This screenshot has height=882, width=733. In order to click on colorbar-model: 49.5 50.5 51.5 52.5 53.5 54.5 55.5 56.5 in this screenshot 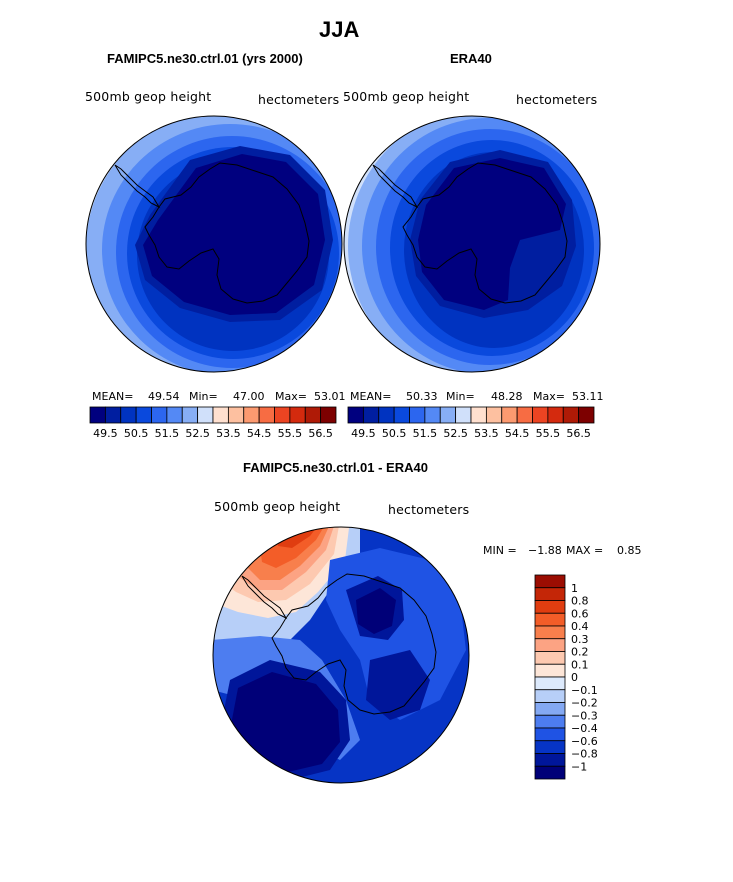, I will do `click(213, 423)`.